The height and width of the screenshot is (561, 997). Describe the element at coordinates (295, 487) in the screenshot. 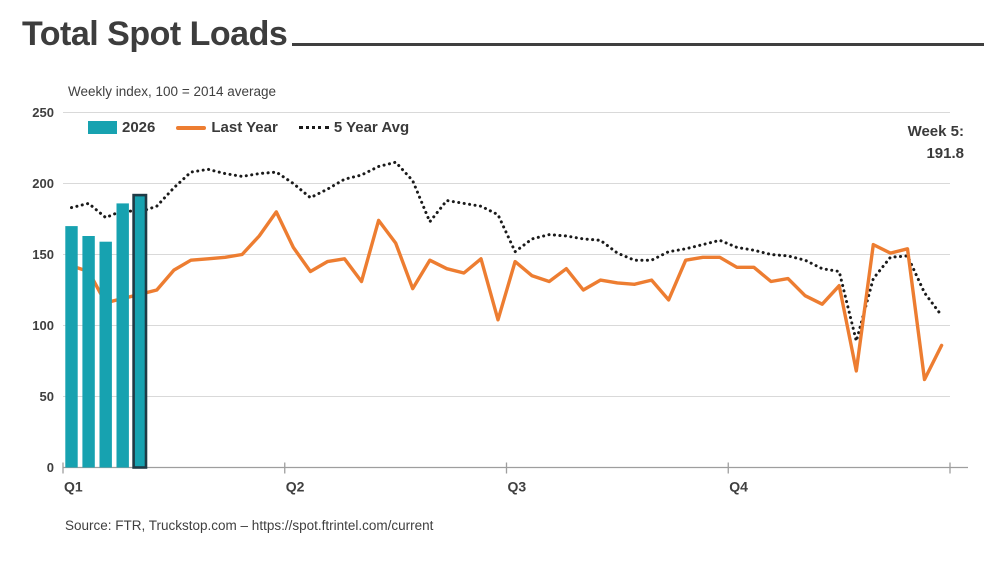

I see `x-tick-label: Q2` at that location.